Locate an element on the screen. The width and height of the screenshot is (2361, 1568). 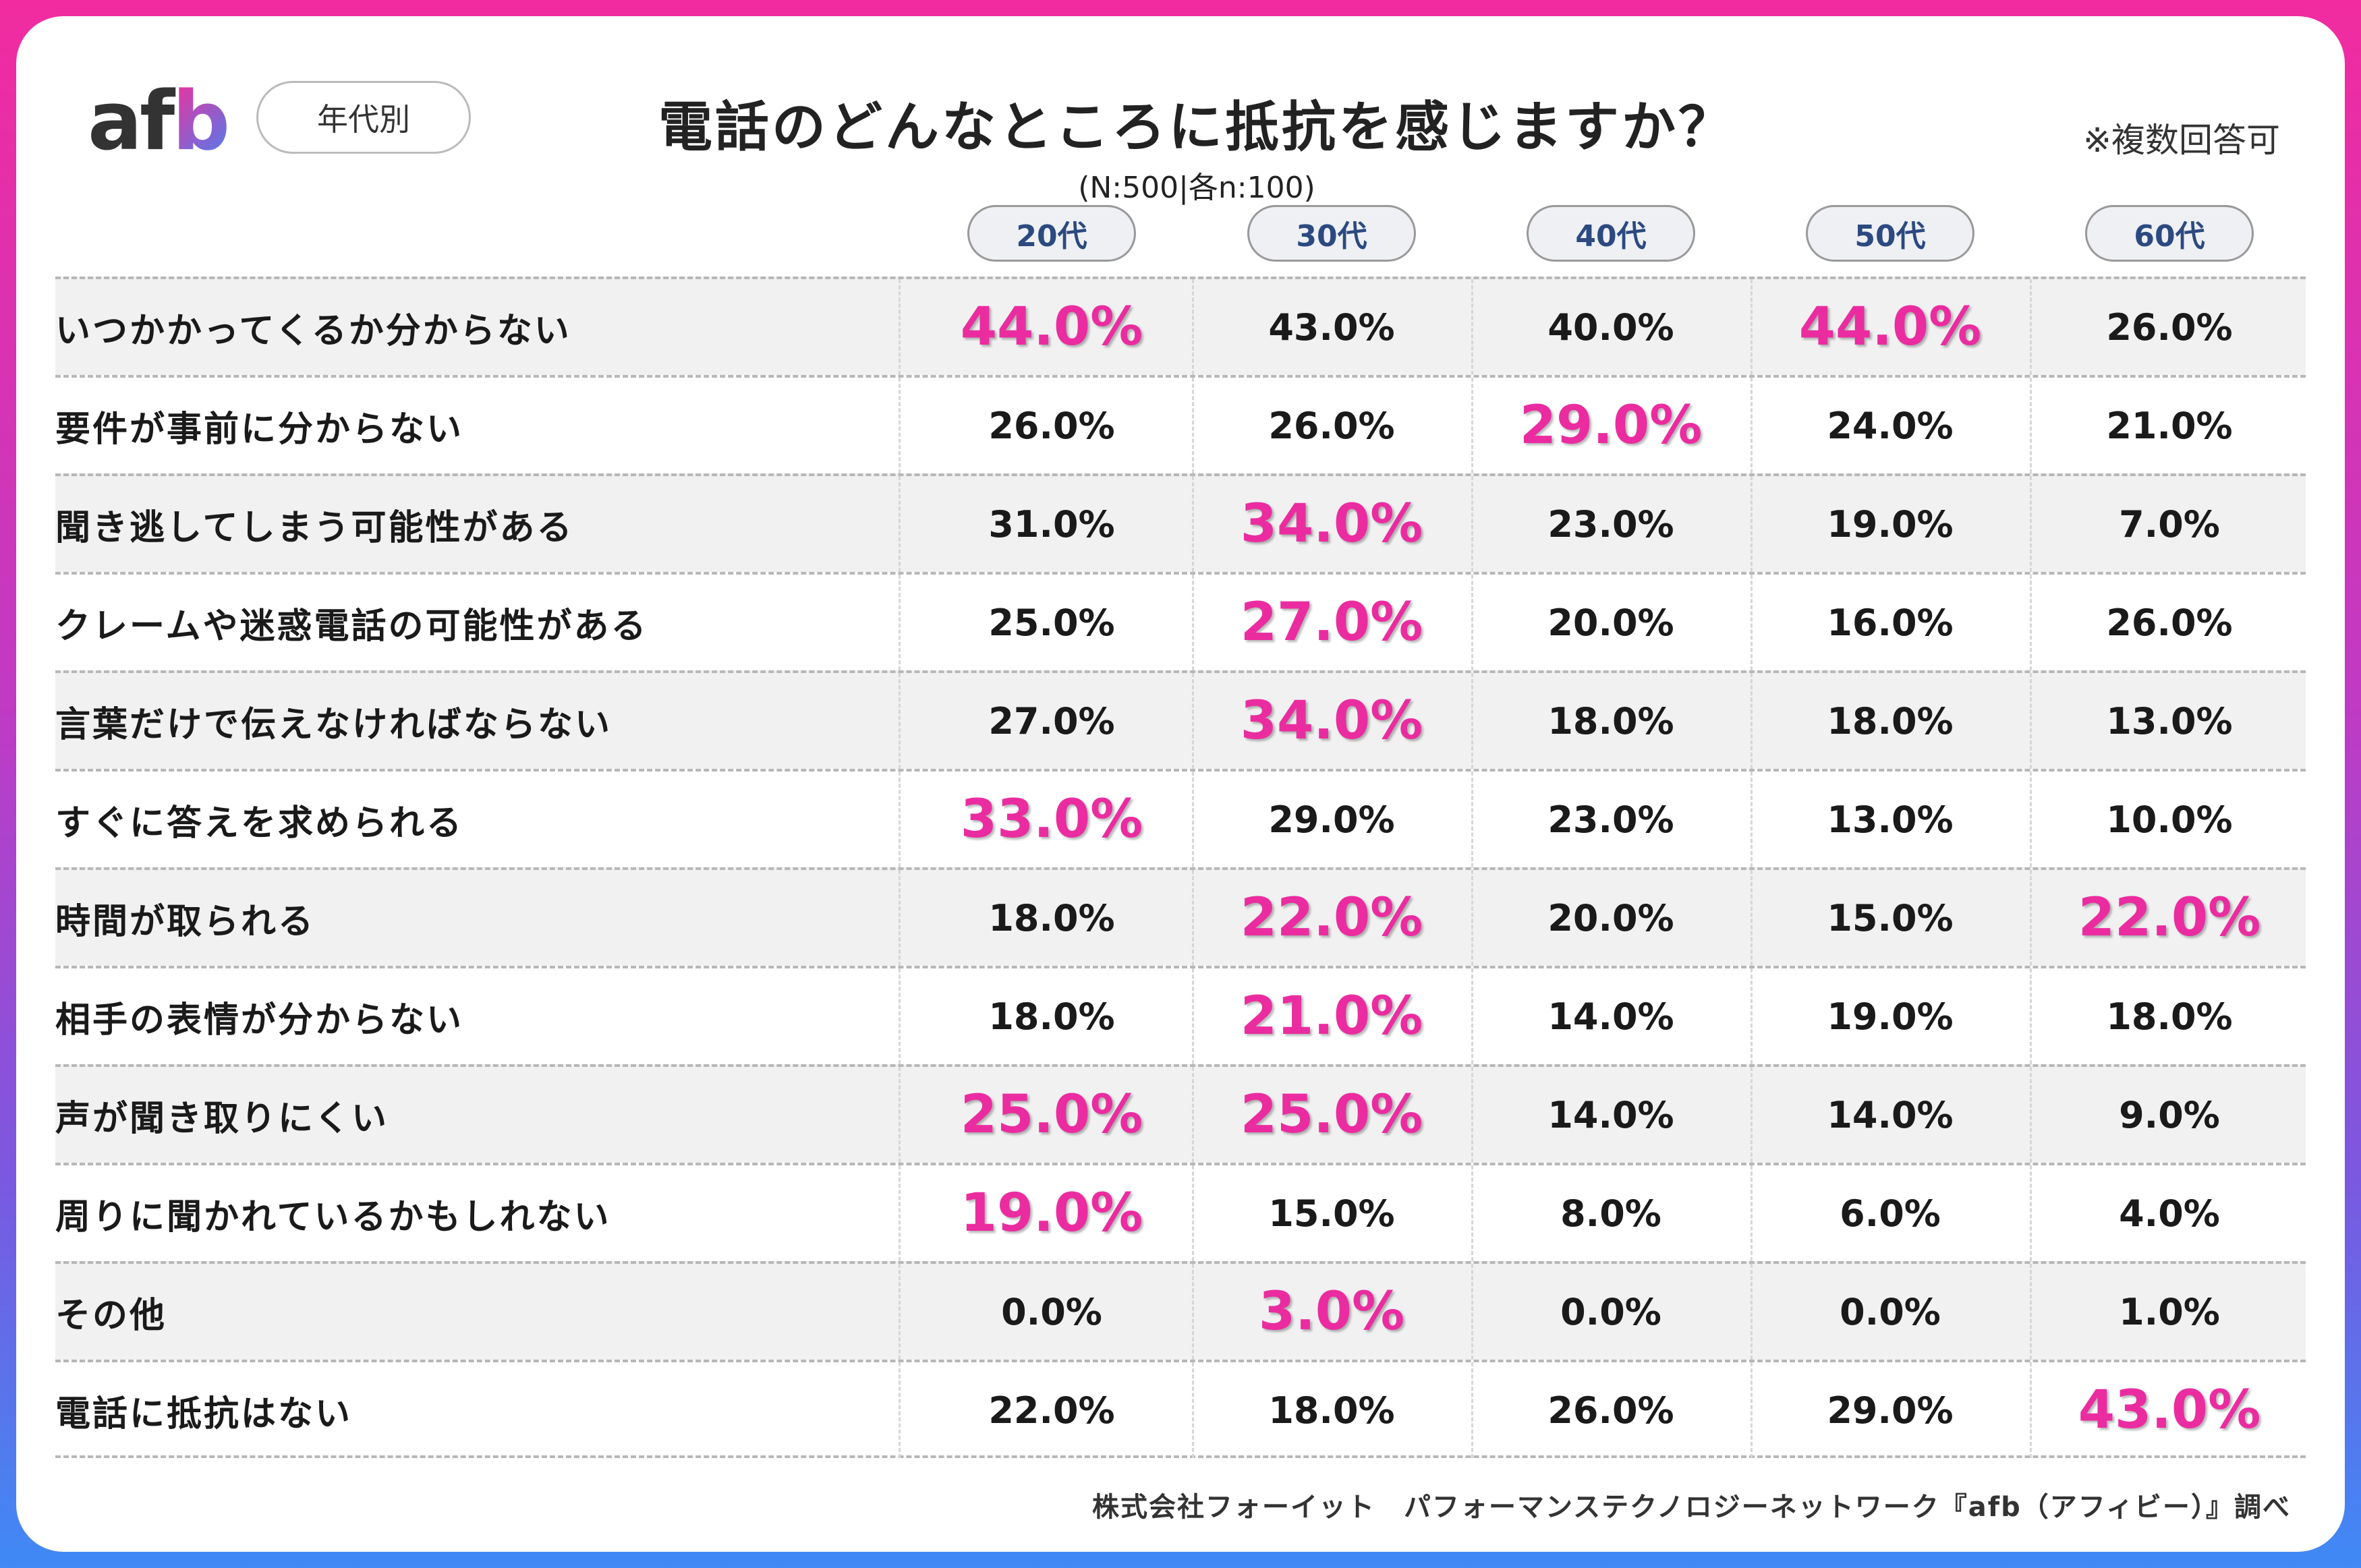
table-row: 言葉だけで伝えなければならない 27.0% 34.0% 18.0% 18.0% 13.0% is located at coordinates (1180, 719).